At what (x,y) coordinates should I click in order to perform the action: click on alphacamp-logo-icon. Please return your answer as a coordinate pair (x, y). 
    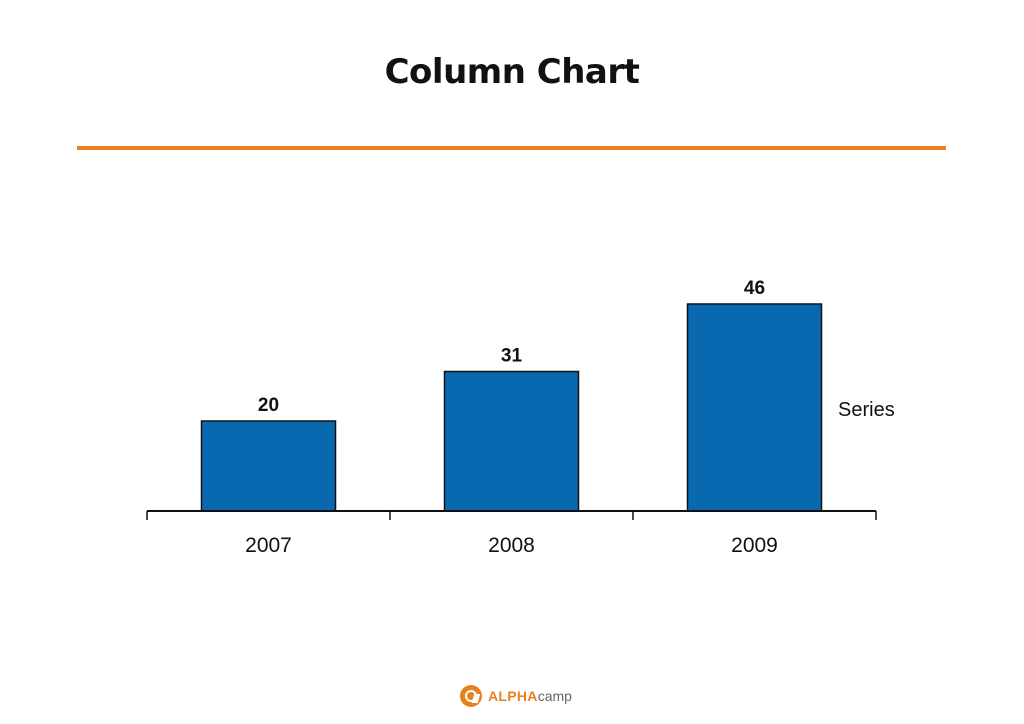
    Looking at the image, I should click on (471, 696).